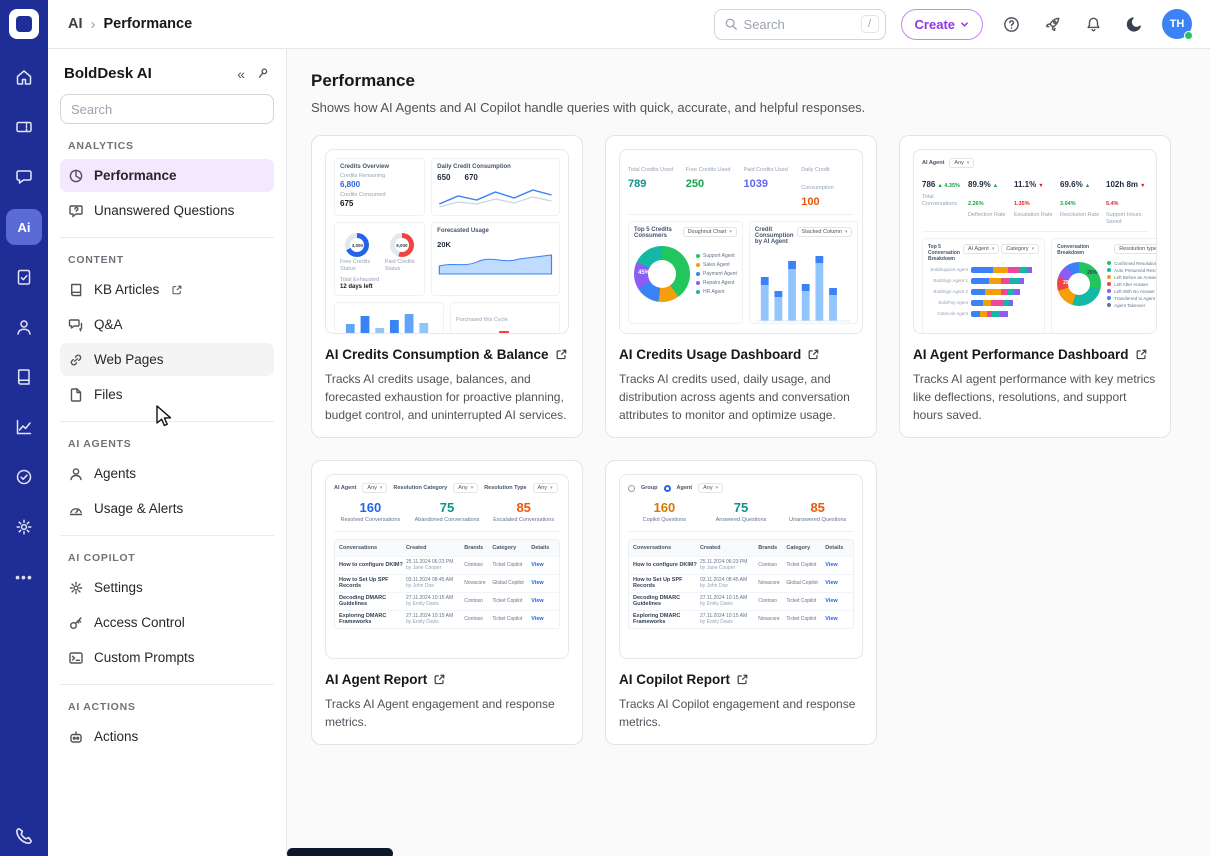  Describe the element at coordinates (76, 622) in the screenshot. I see `key-icon` at that location.